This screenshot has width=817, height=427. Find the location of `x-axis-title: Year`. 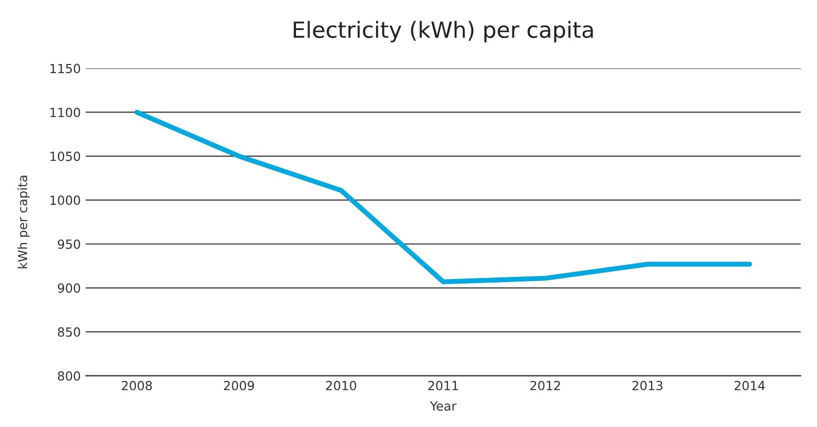

x-axis-title: Year is located at coordinates (443, 406).